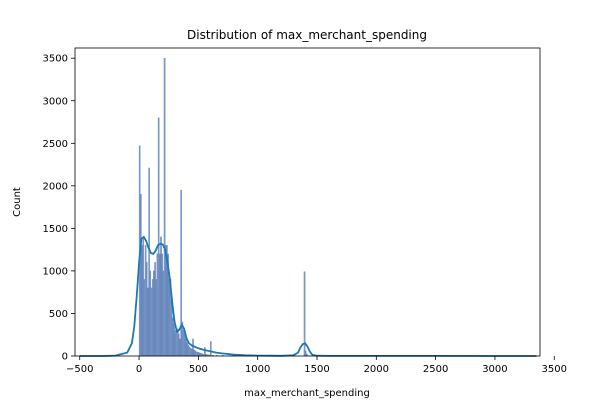 This screenshot has height=400, width=600. Describe the element at coordinates (307, 35) in the screenshot. I see `chart-title: Distribution of max_merchant_spending` at that location.